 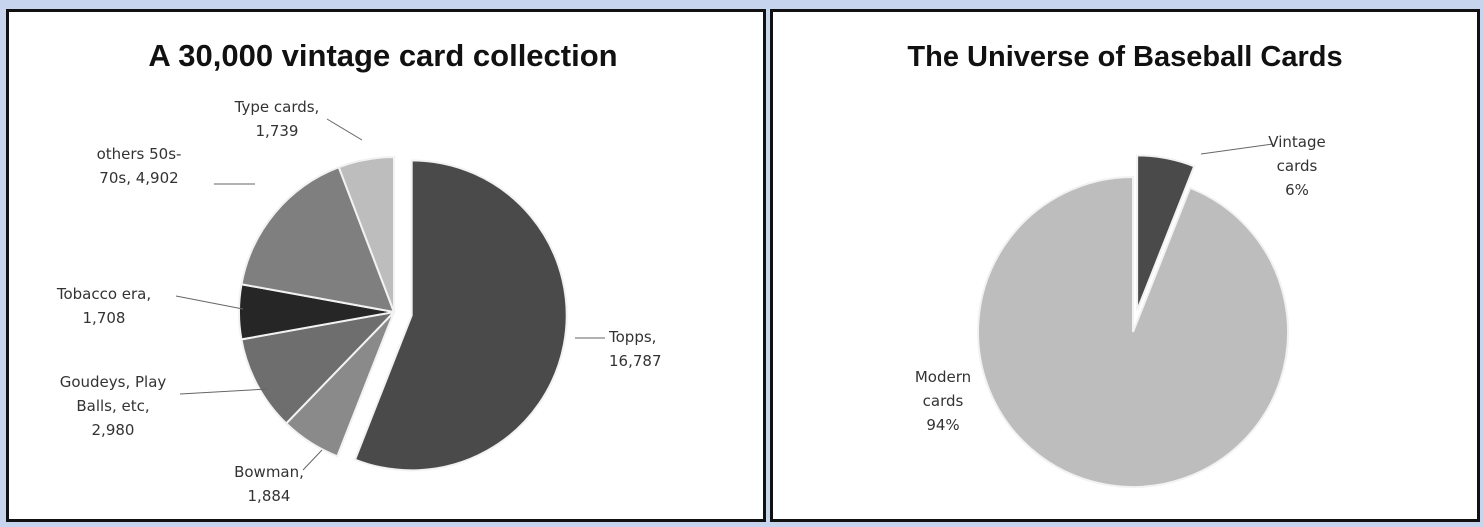 What do you see at coordinates (1296, 166) in the screenshot?
I see `data-label-vintage: Vintage cards 6%` at bounding box center [1296, 166].